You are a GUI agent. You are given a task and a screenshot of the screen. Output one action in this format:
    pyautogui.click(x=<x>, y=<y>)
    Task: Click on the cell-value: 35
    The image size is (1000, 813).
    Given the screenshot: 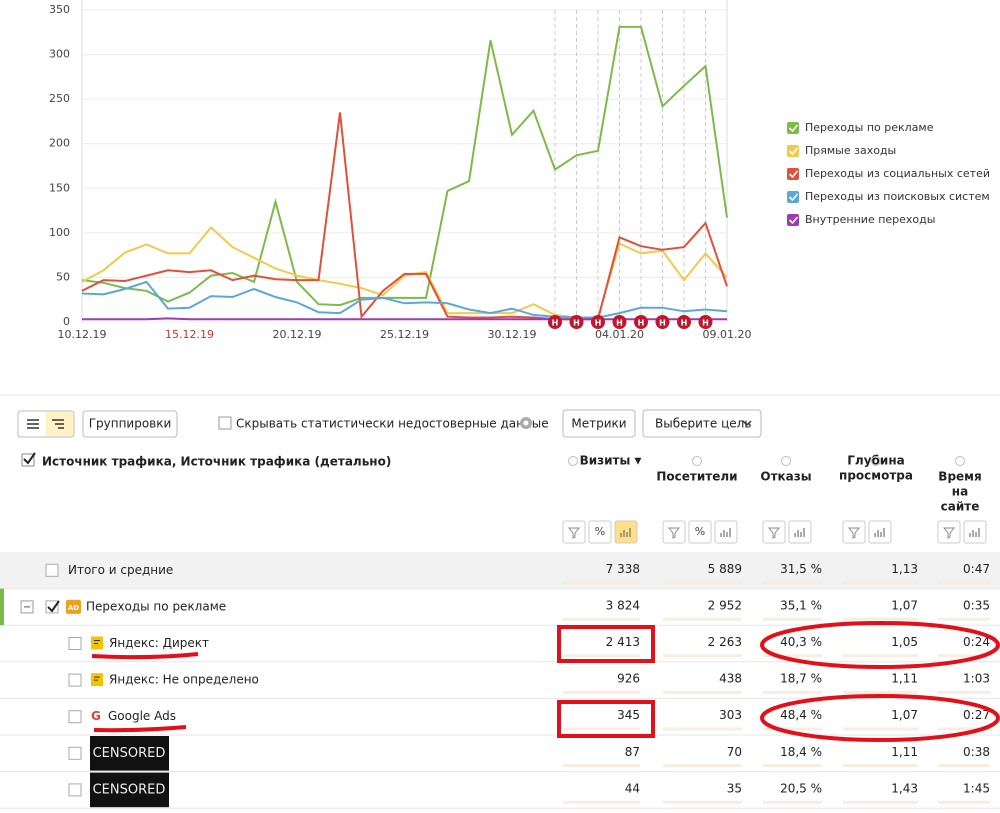 What is the action you would take?
    pyautogui.click(x=734, y=788)
    